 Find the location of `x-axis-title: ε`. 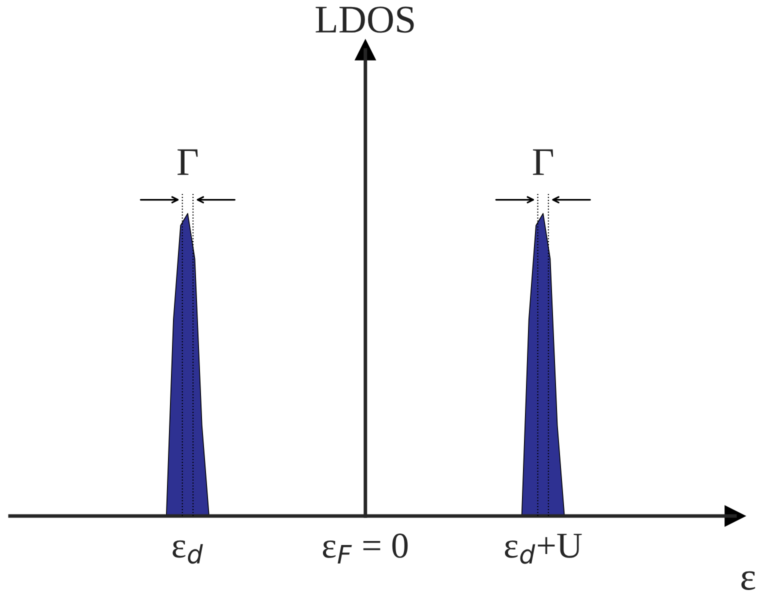

x-axis-title: ε is located at coordinates (748, 580).